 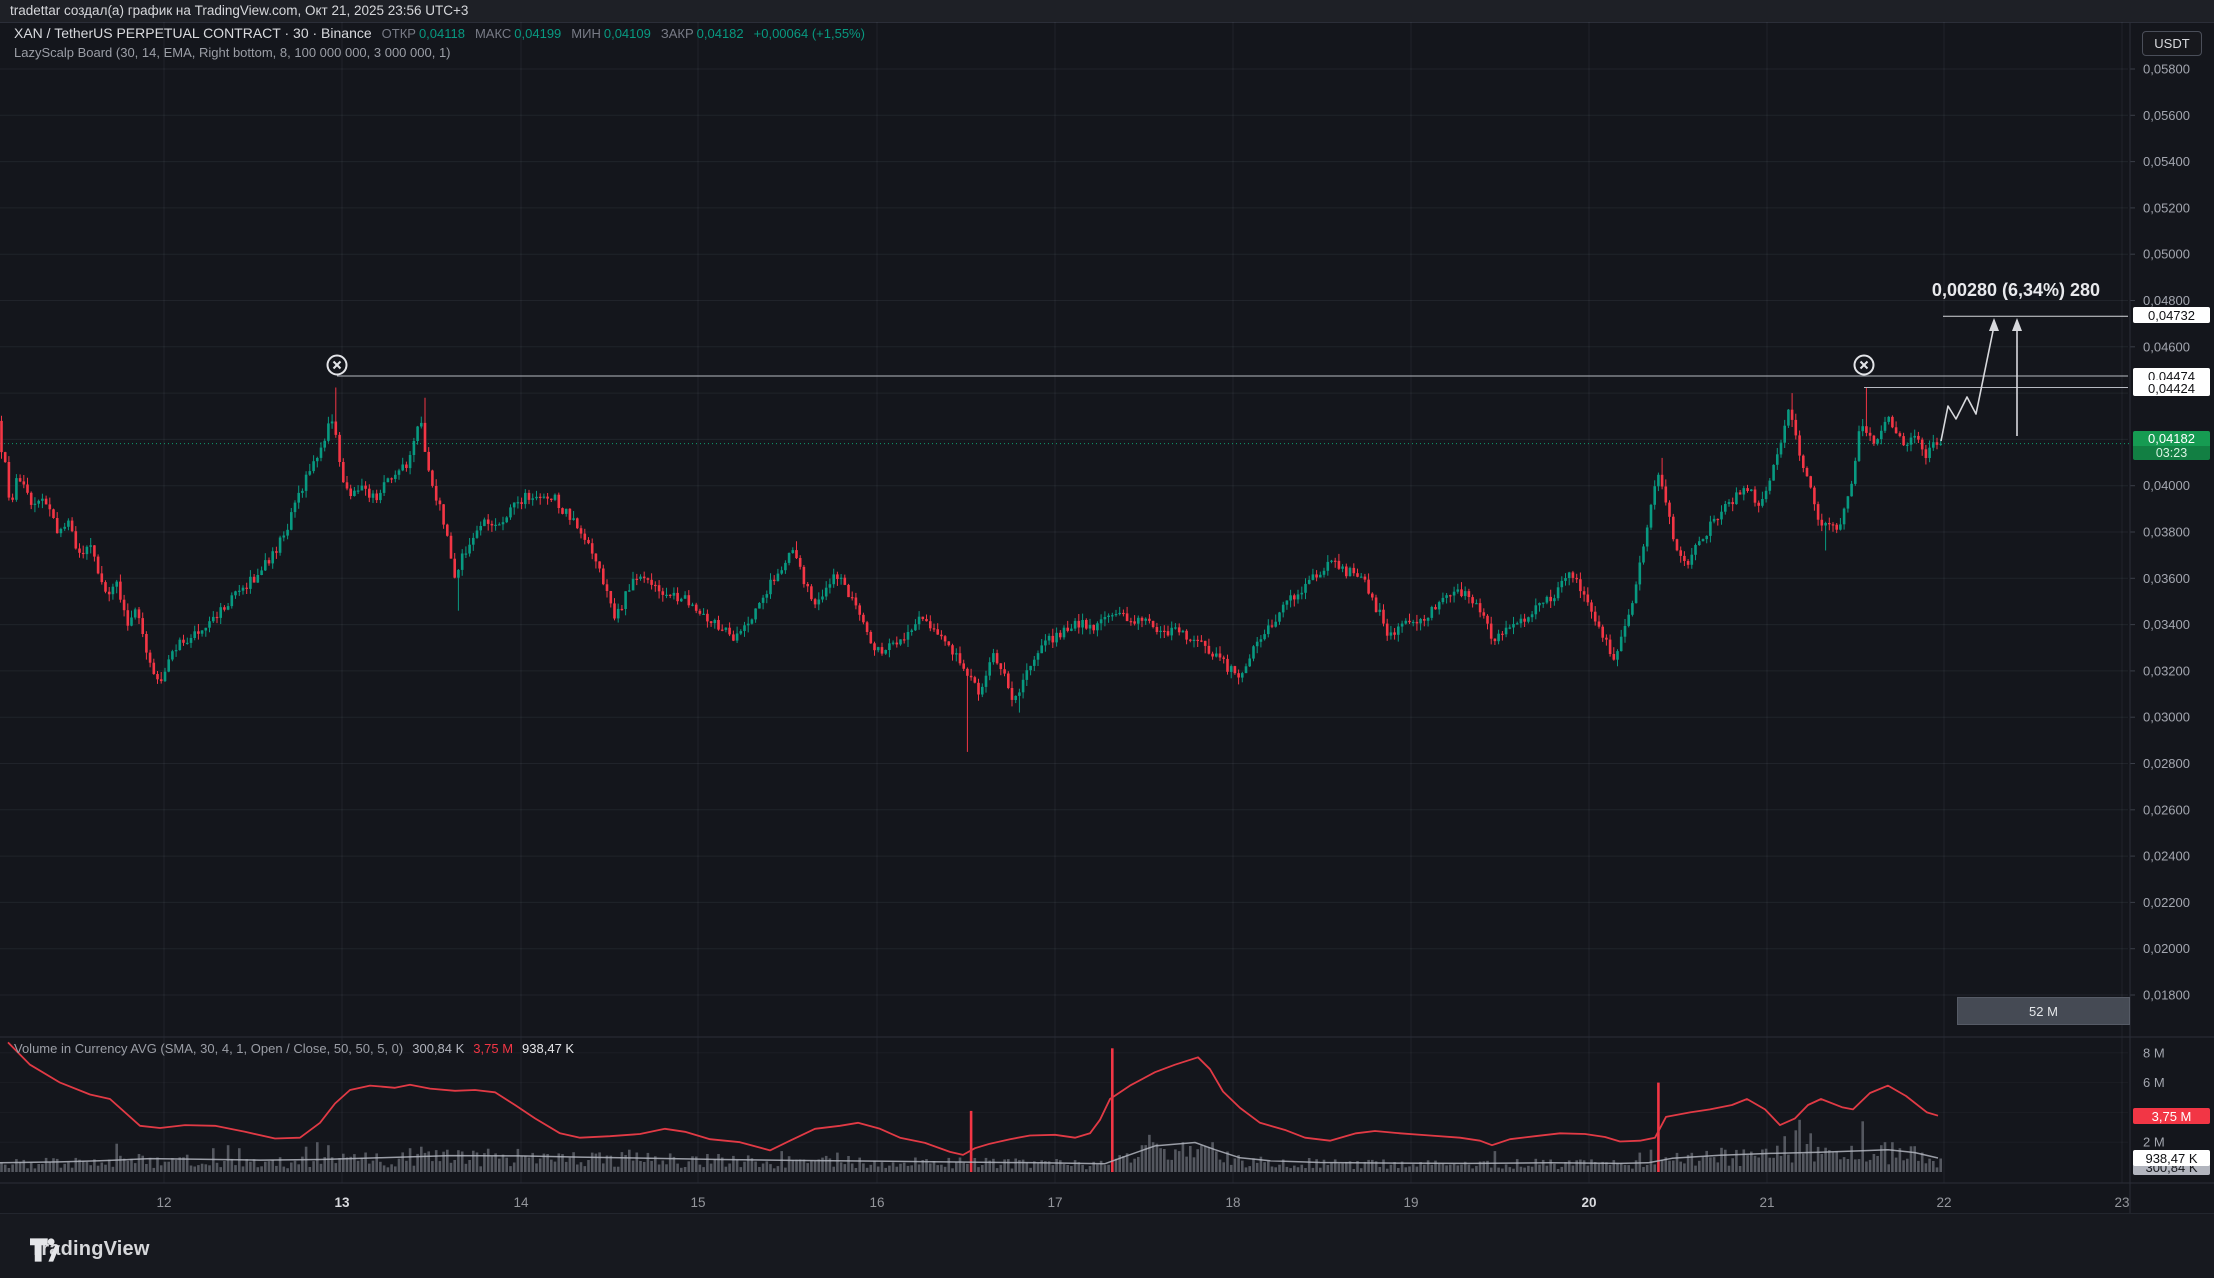 I want to click on bar-countdown: 03:23, so click(x=2171, y=453).